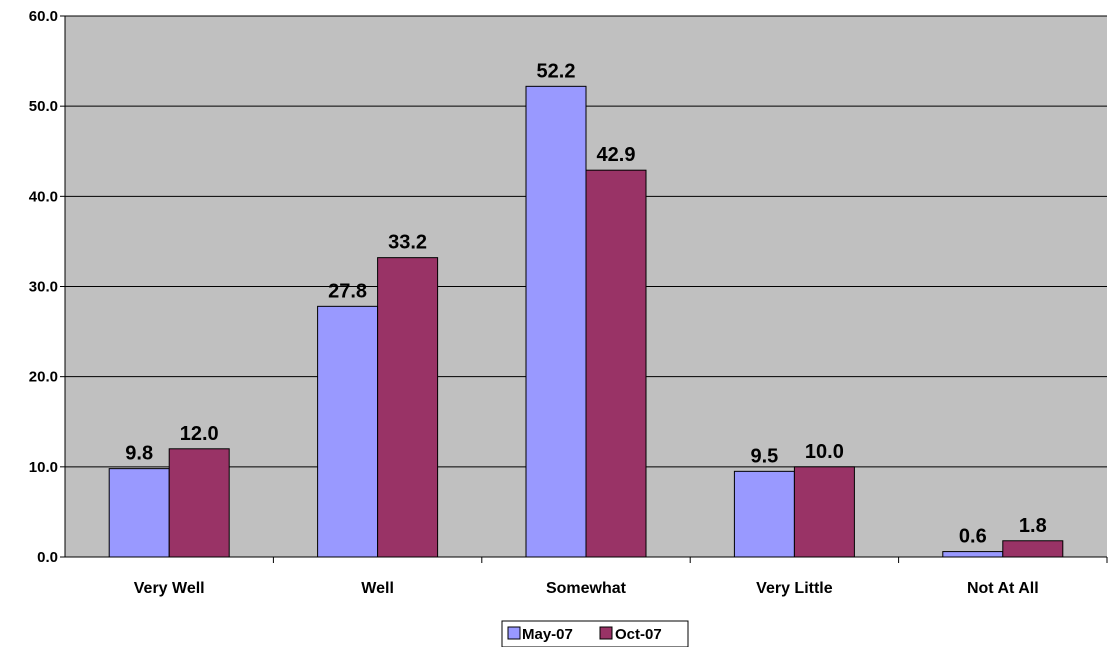 The image size is (1111, 647). I want to click on y-tick-label: 20.0, so click(43, 377).